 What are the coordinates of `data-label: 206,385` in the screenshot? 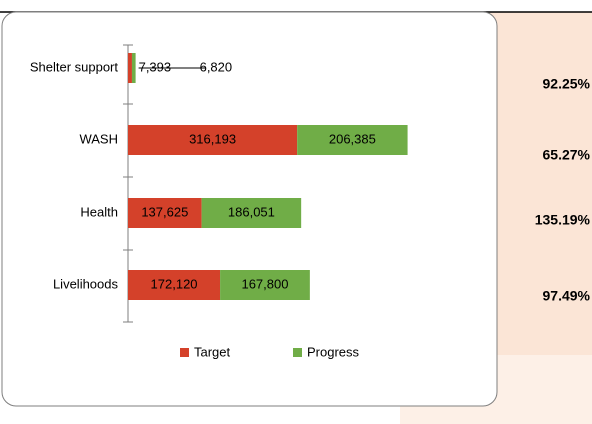 It's located at (352, 138).